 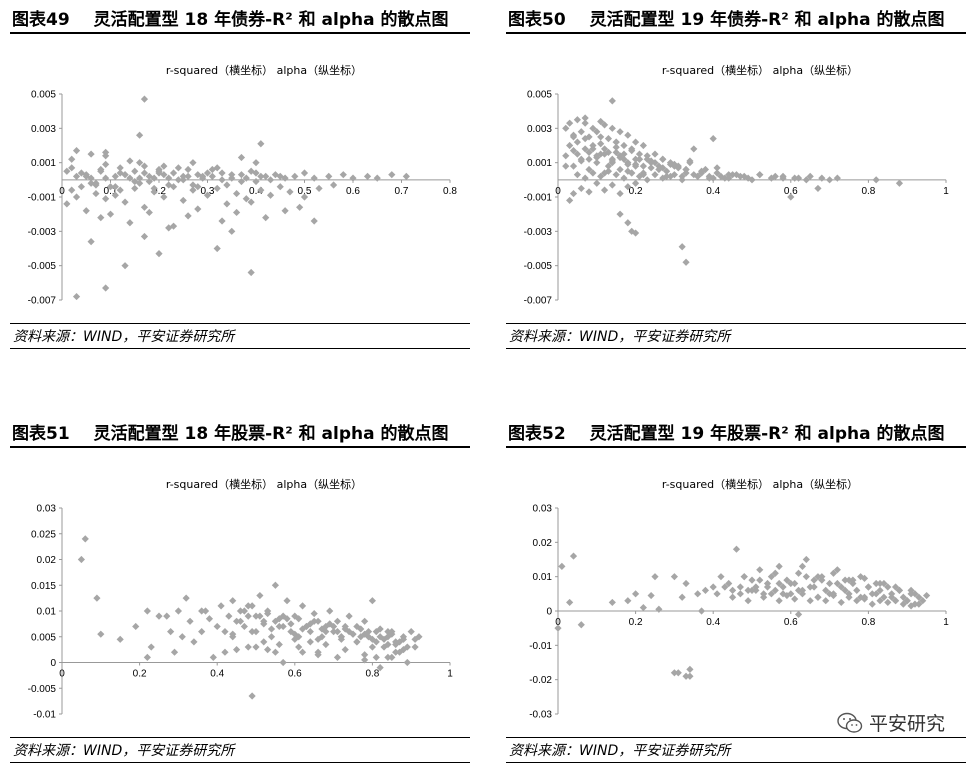 What do you see at coordinates (850, 723) in the screenshot?
I see `wechat-icon` at bounding box center [850, 723].